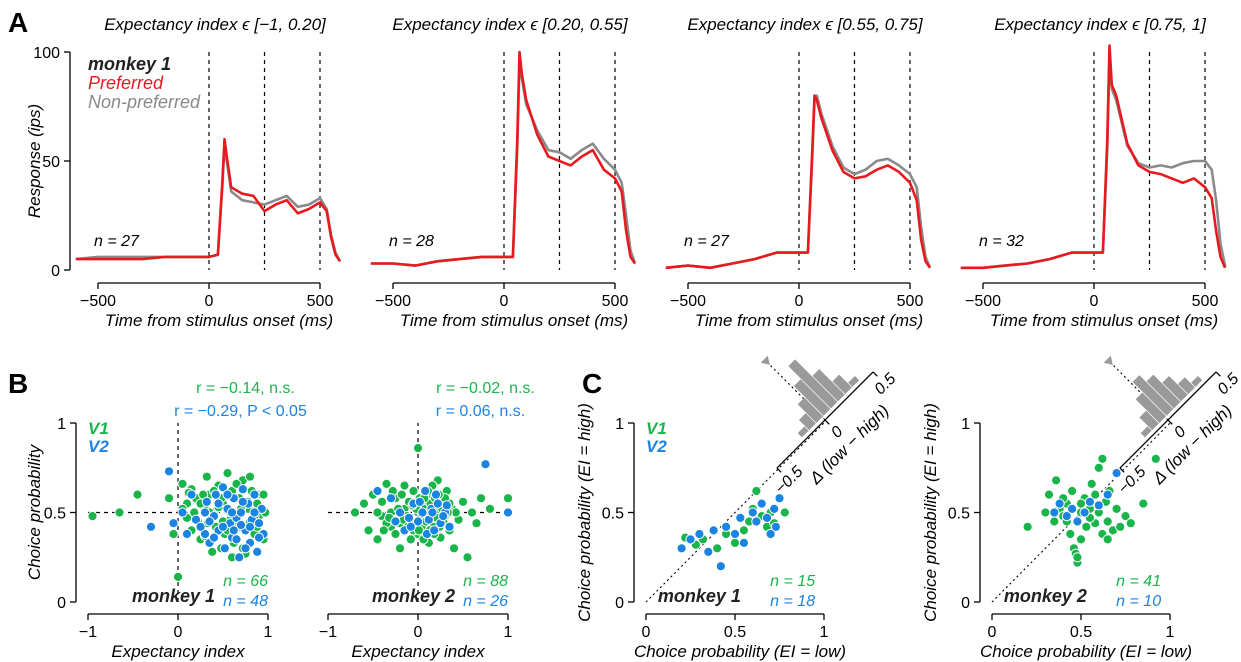 The image size is (1241, 662). I want to click on n-label-v2: n = 48, so click(245, 601).